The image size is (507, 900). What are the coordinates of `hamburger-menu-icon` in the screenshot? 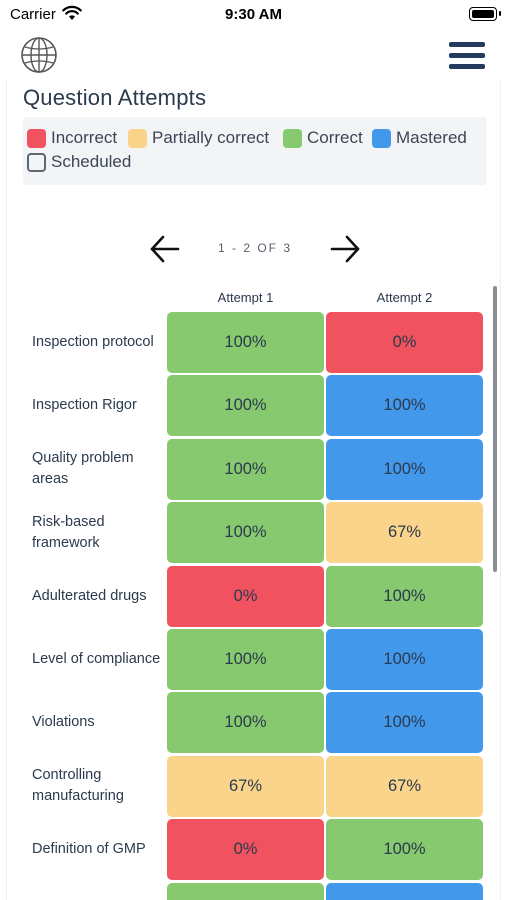 It's located at (467, 56).